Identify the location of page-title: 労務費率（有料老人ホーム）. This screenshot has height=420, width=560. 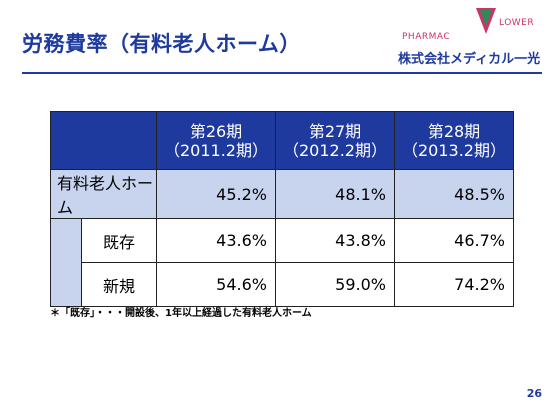
(161, 44).